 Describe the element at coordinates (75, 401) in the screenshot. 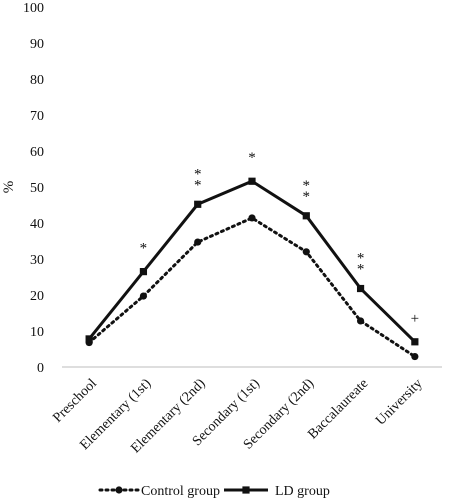

I see `x-tick-label: Preschool` at that location.